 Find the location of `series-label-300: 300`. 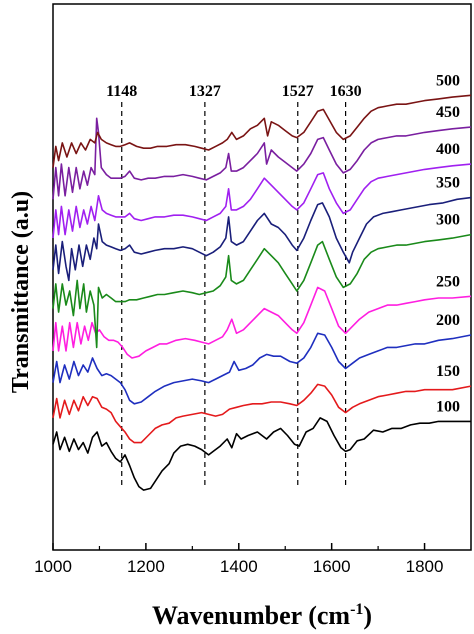

series-label-300: 300 is located at coordinates (448, 220).